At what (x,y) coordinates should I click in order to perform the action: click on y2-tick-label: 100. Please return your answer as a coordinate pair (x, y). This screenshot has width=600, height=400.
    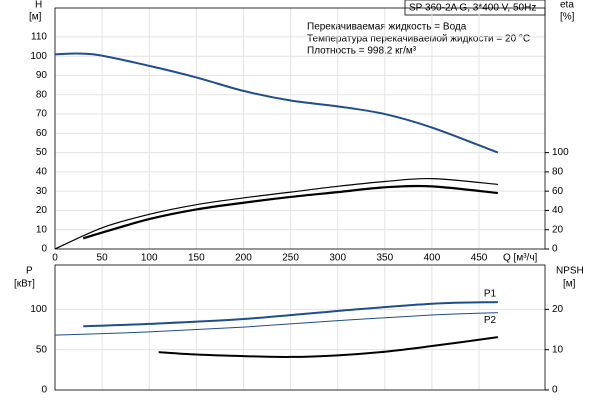
    Looking at the image, I should click on (560, 152).